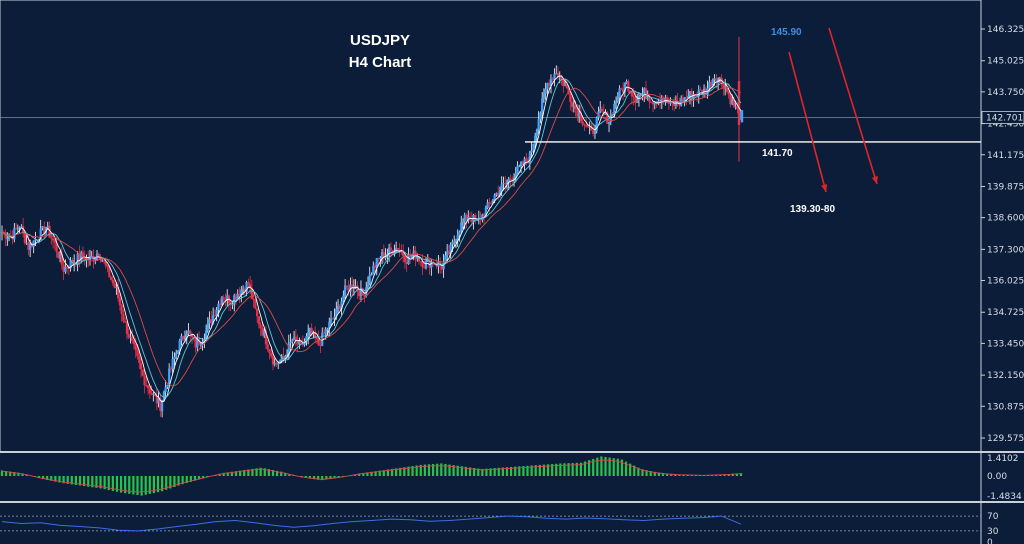 Image resolution: width=1024 pixels, height=544 pixels. Describe the element at coordinates (371, 523) in the screenshot. I see `rsi-line` at that location.